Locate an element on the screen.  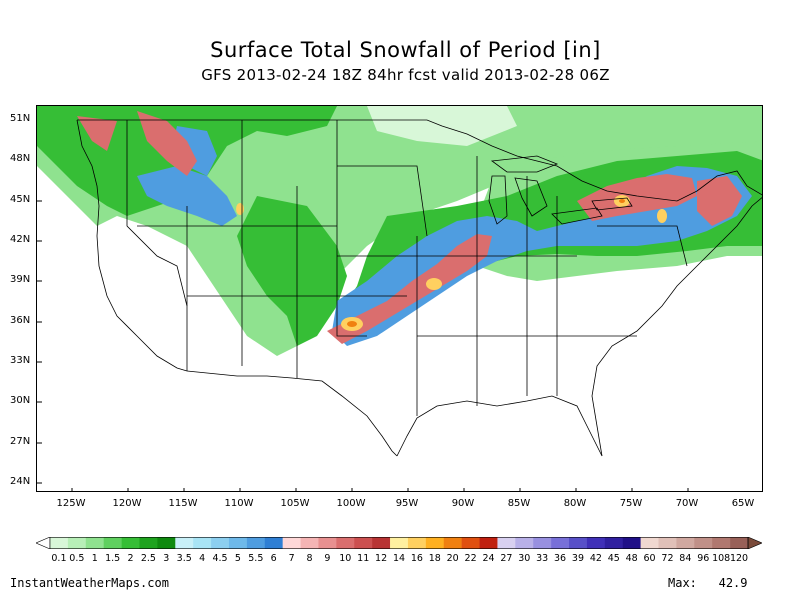
chart-title: Surface Total Snowfall of Period [in] is located at coordinates (405, 50).